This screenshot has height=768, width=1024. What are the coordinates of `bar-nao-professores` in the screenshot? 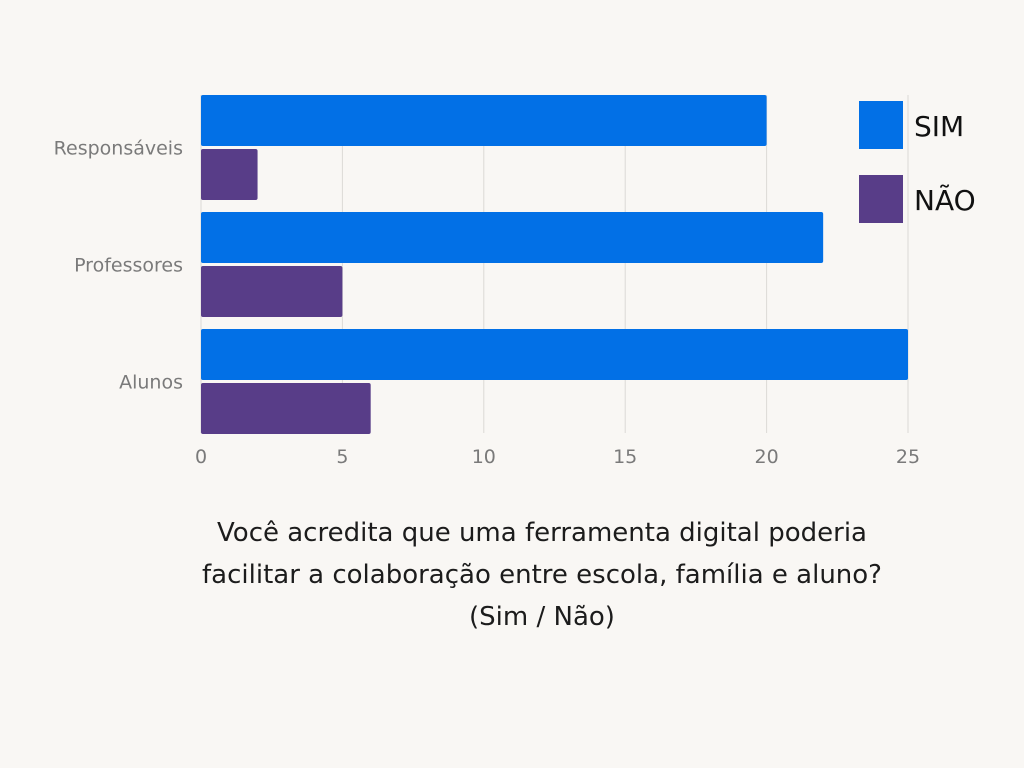 It's located at (272, 291).